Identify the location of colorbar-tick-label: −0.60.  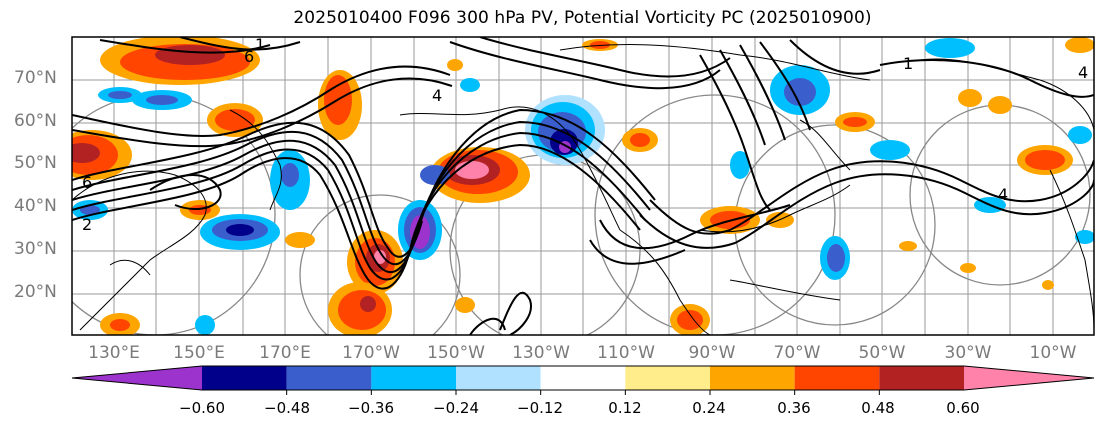
(202, 408).